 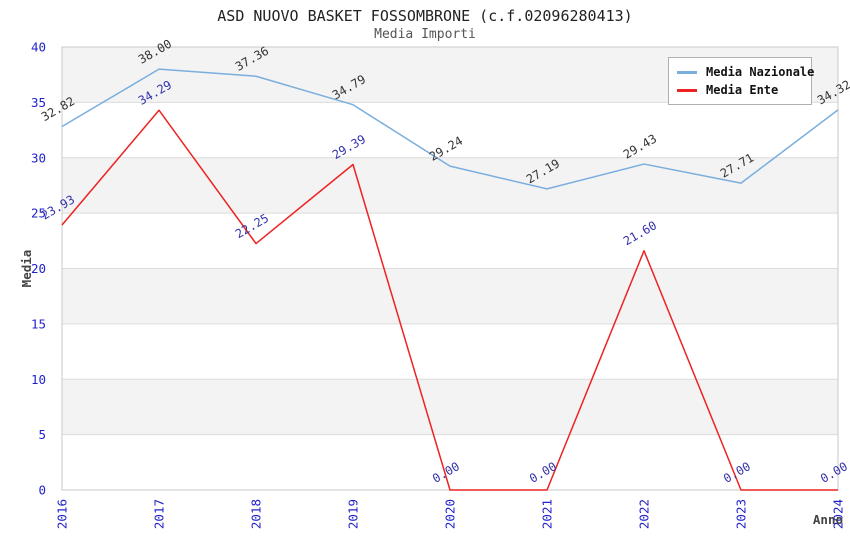 What do you see at coordinates (42, 490) in the screenshot?
I see `y-tick-label: 0` at bounding box center [42, 490].